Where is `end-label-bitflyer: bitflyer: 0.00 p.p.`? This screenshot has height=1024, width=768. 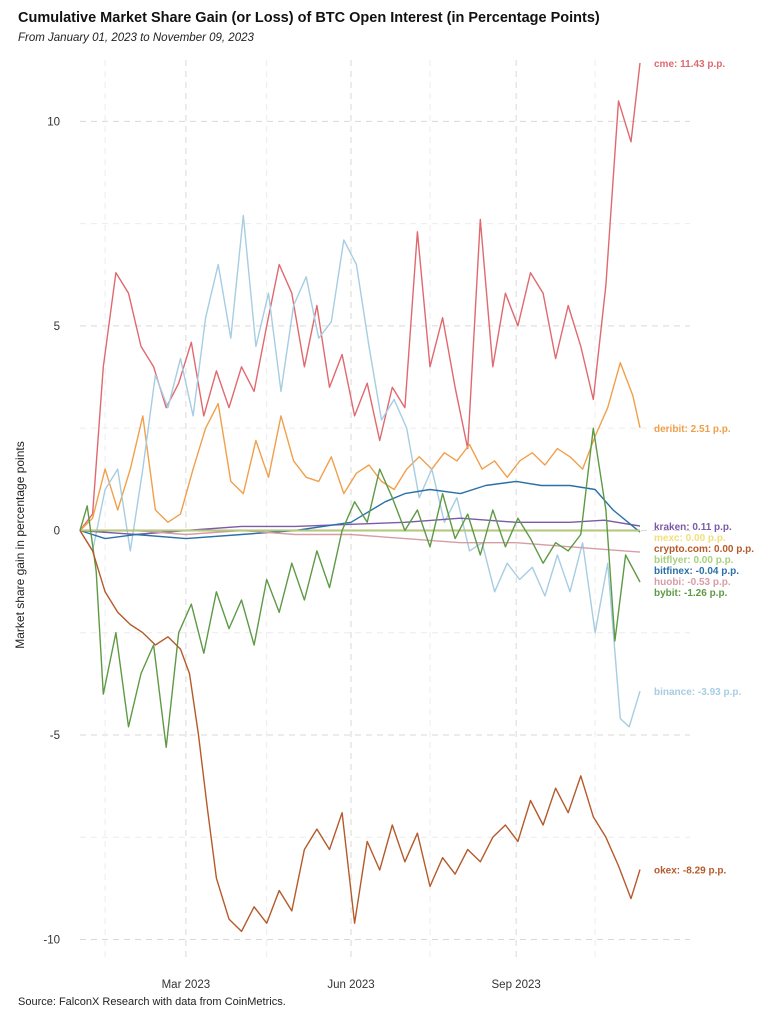 end-label-bitflyer: bitflyer: 0.00 p.p. is located at coordinates (694, 560).